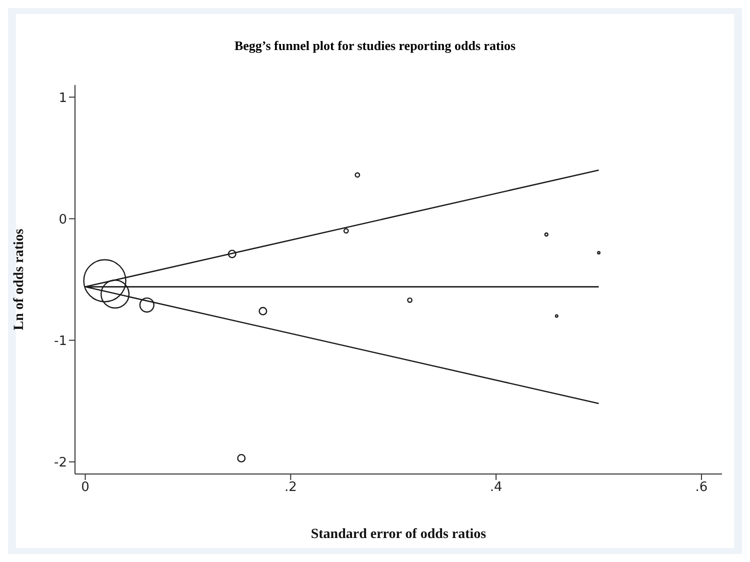 The width and height of the screenshot is (750, 562). What do you see at coordinates (375, 46) in the screenshot?
I see `chart-title: Begg’s funnel plot for studies reporting odds ratios` at bounding box center [375, 46].